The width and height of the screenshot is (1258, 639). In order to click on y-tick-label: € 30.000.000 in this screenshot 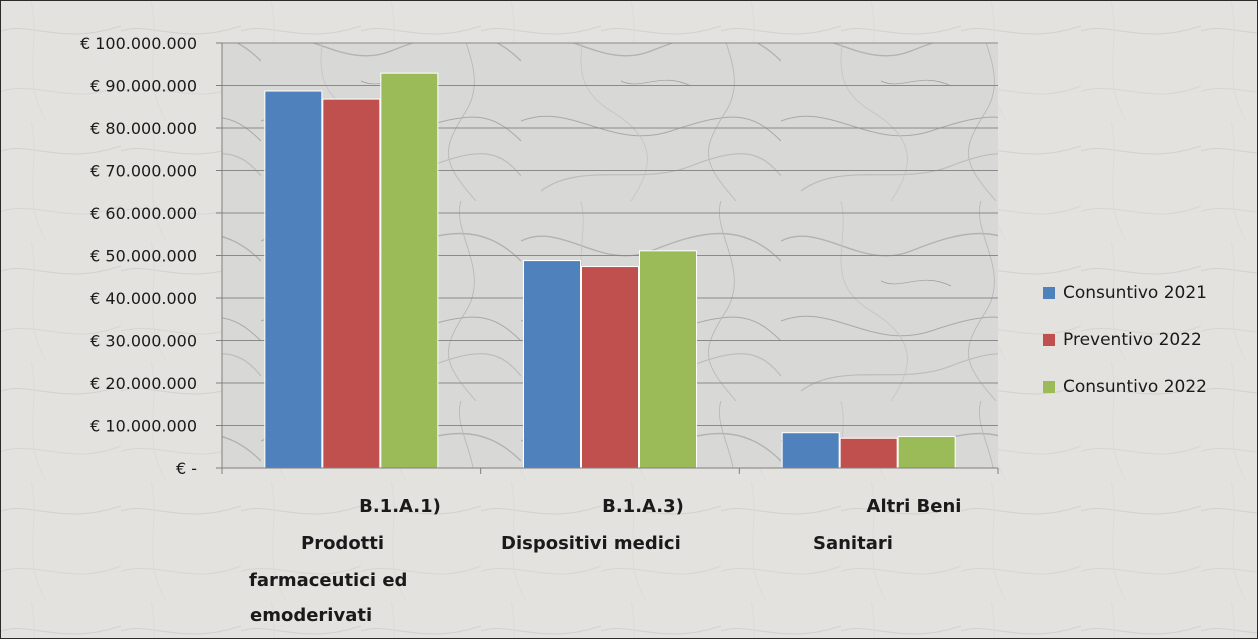, I will do `click(143, 341)`.